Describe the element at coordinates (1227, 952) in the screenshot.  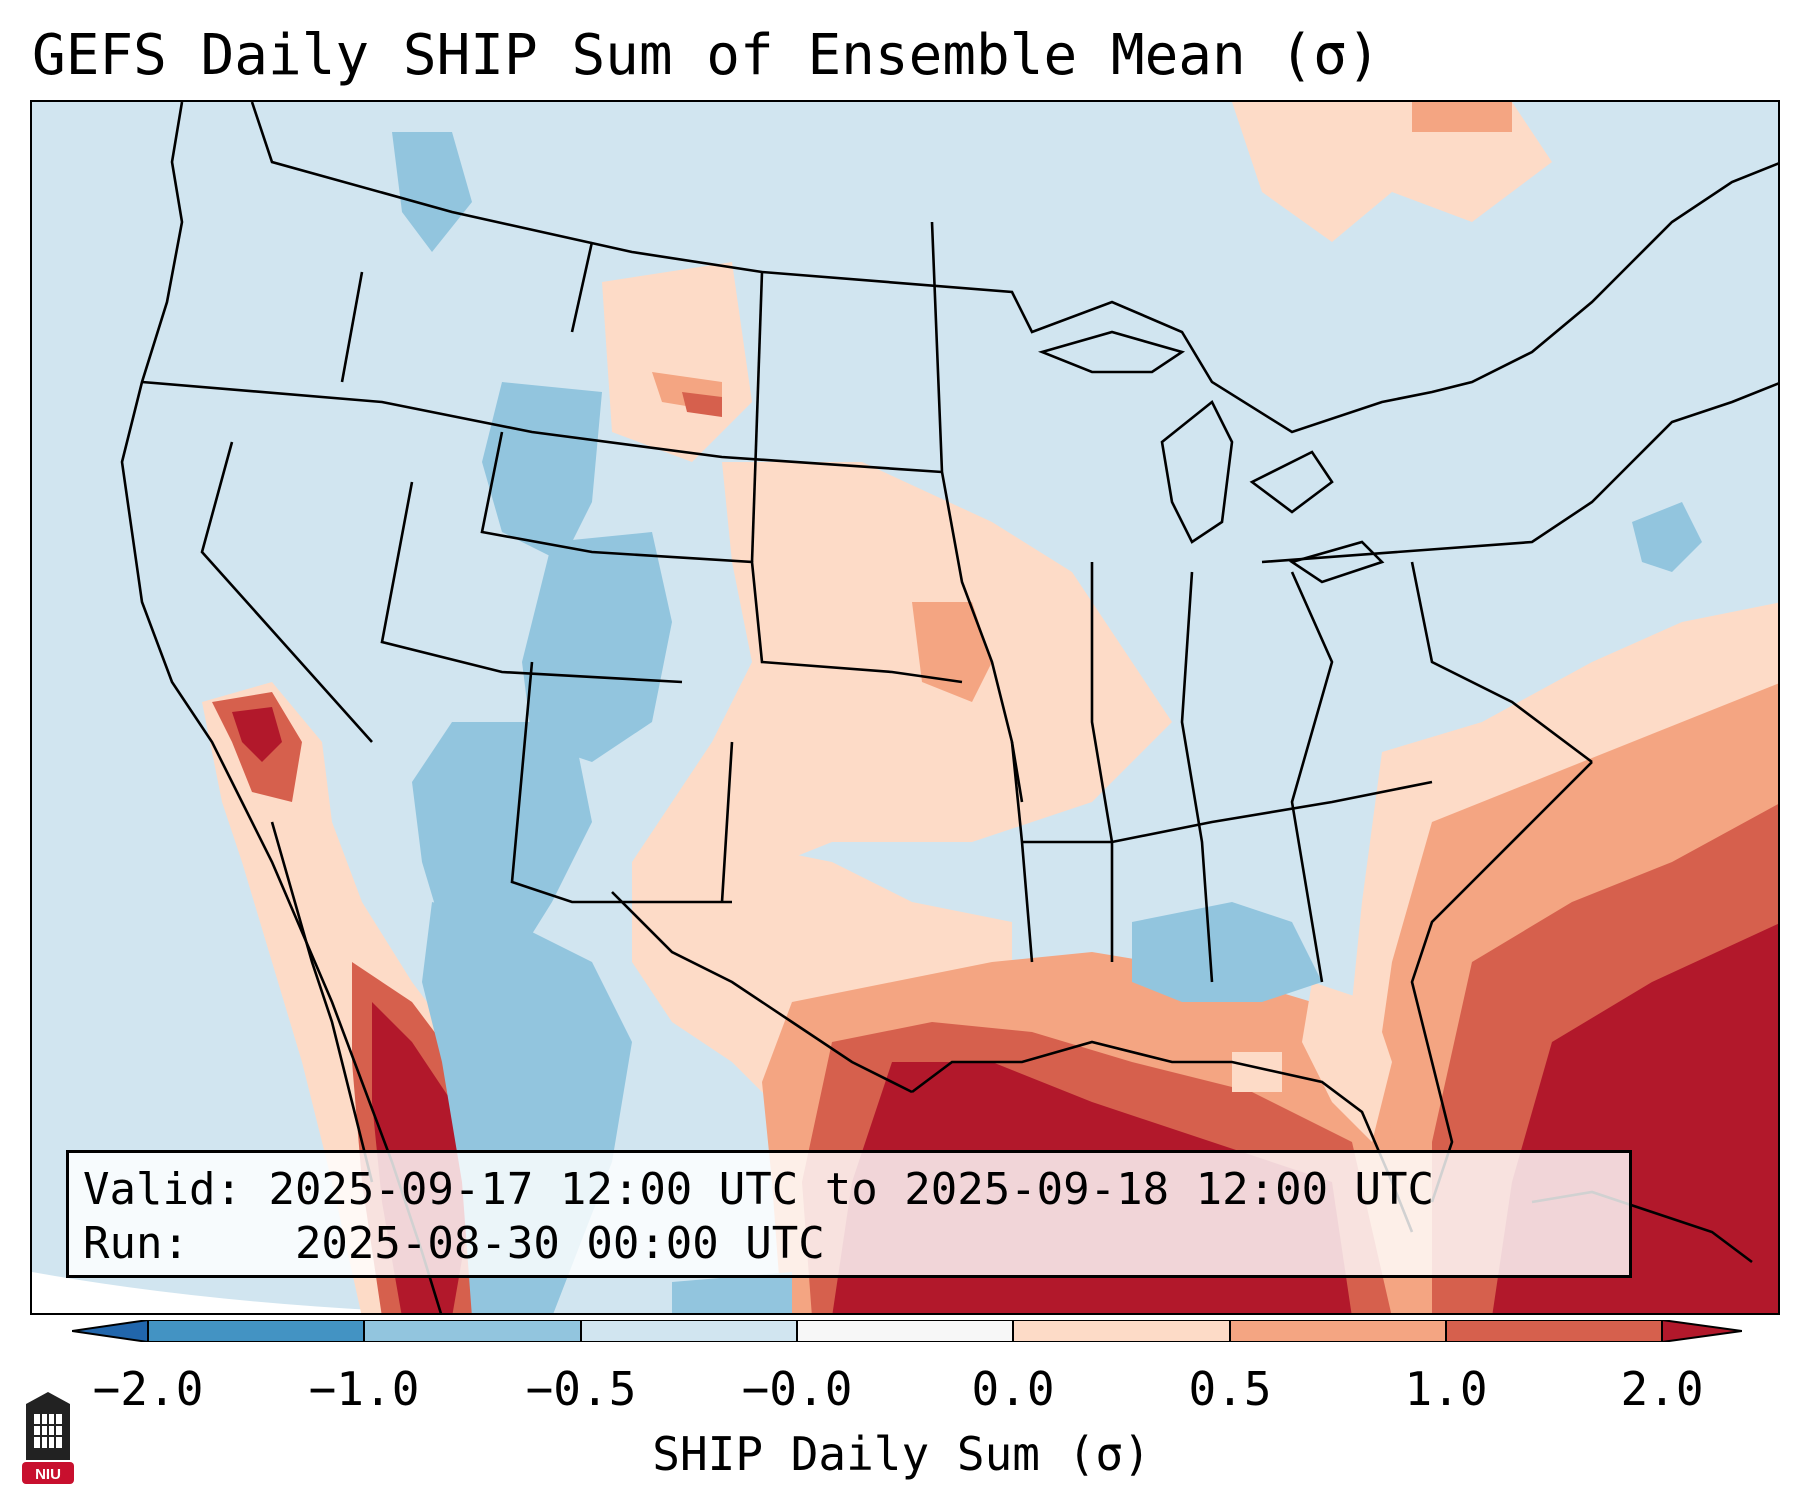
I see `anomaly-region-southeast` at that location.